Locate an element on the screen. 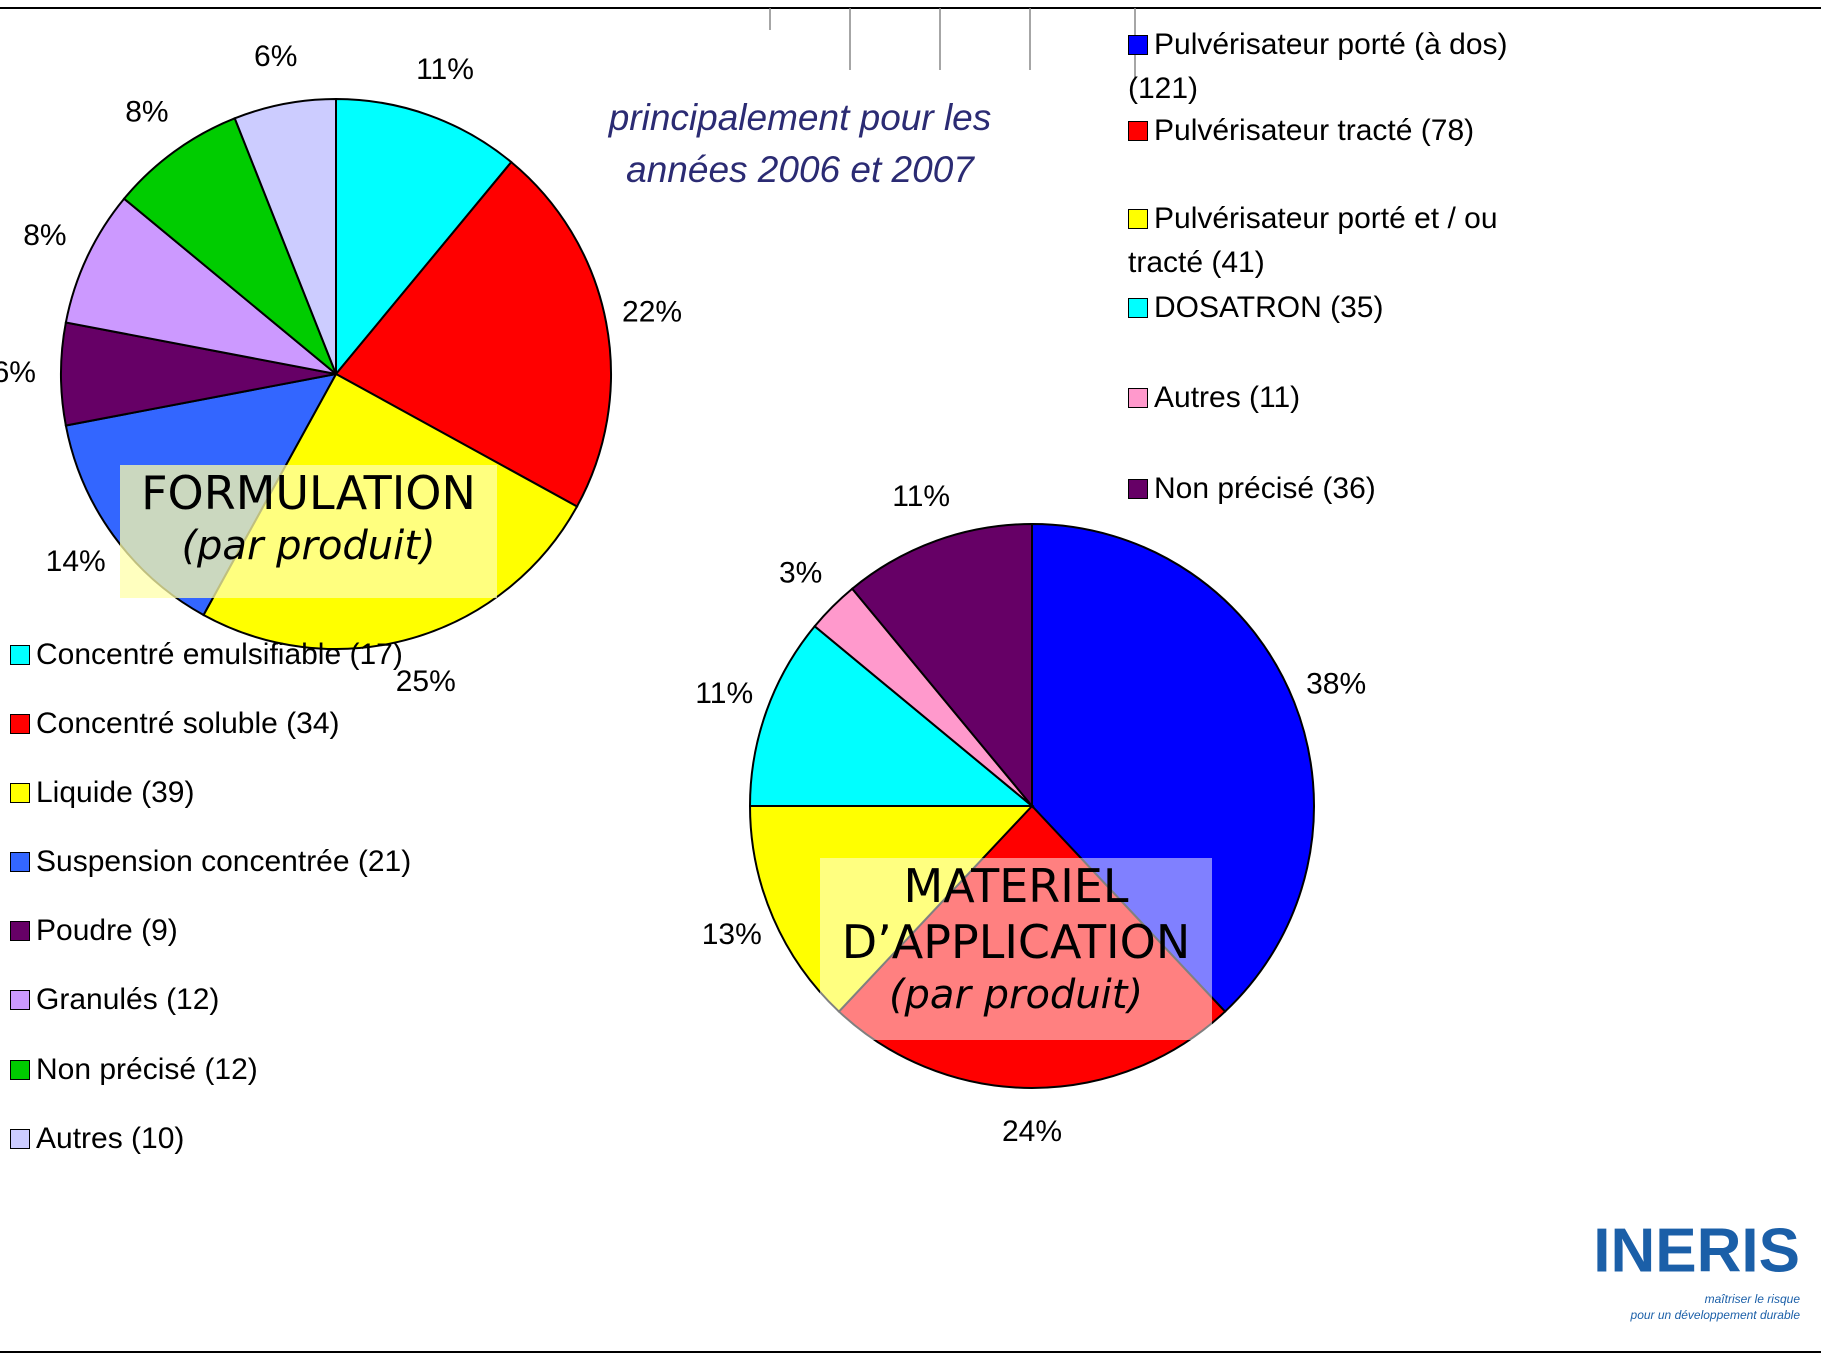 Image resolution: width=1821 pixels, height=1359 pixels. legend-label: Concentré emulsifiable (17) is located at coordinates (219, 654).